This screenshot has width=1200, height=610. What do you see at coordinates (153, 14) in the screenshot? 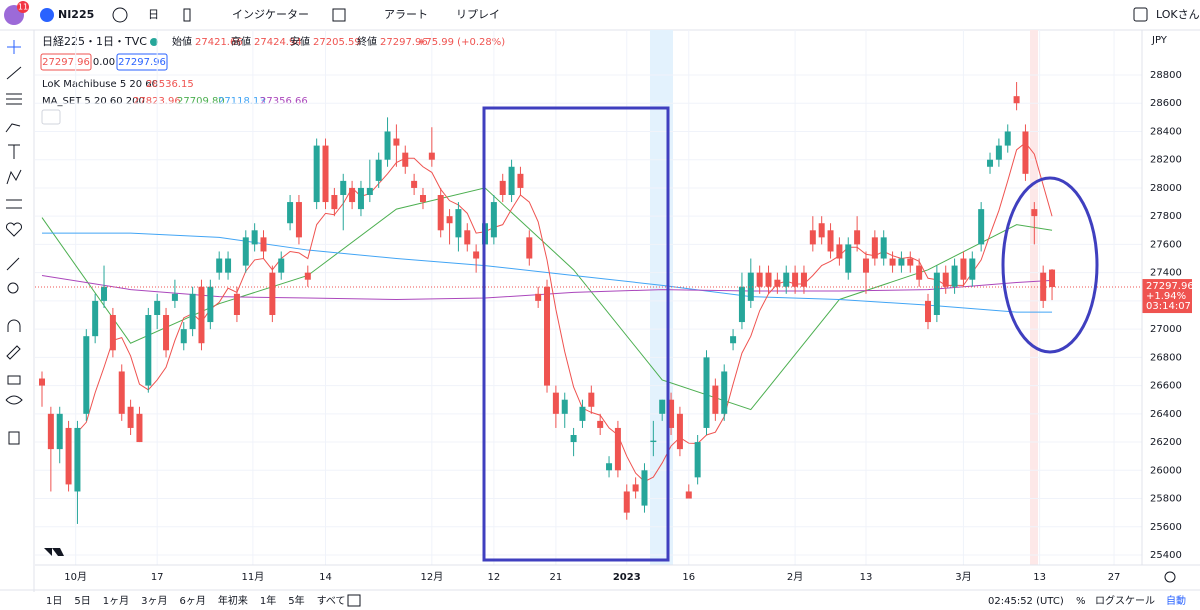
I see `interval: 日` at bounding box center [153, 14].